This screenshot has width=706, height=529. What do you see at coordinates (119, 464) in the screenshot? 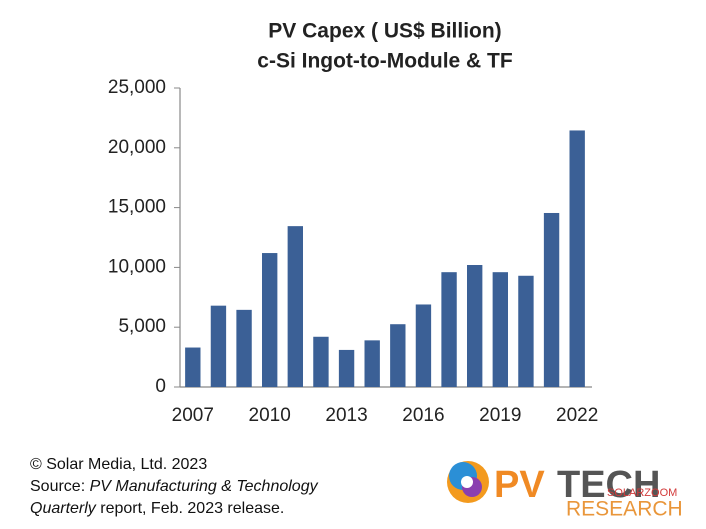
I see `copyright: © Solar Media, Ltd. 2023` at bounding box center [119, 464].